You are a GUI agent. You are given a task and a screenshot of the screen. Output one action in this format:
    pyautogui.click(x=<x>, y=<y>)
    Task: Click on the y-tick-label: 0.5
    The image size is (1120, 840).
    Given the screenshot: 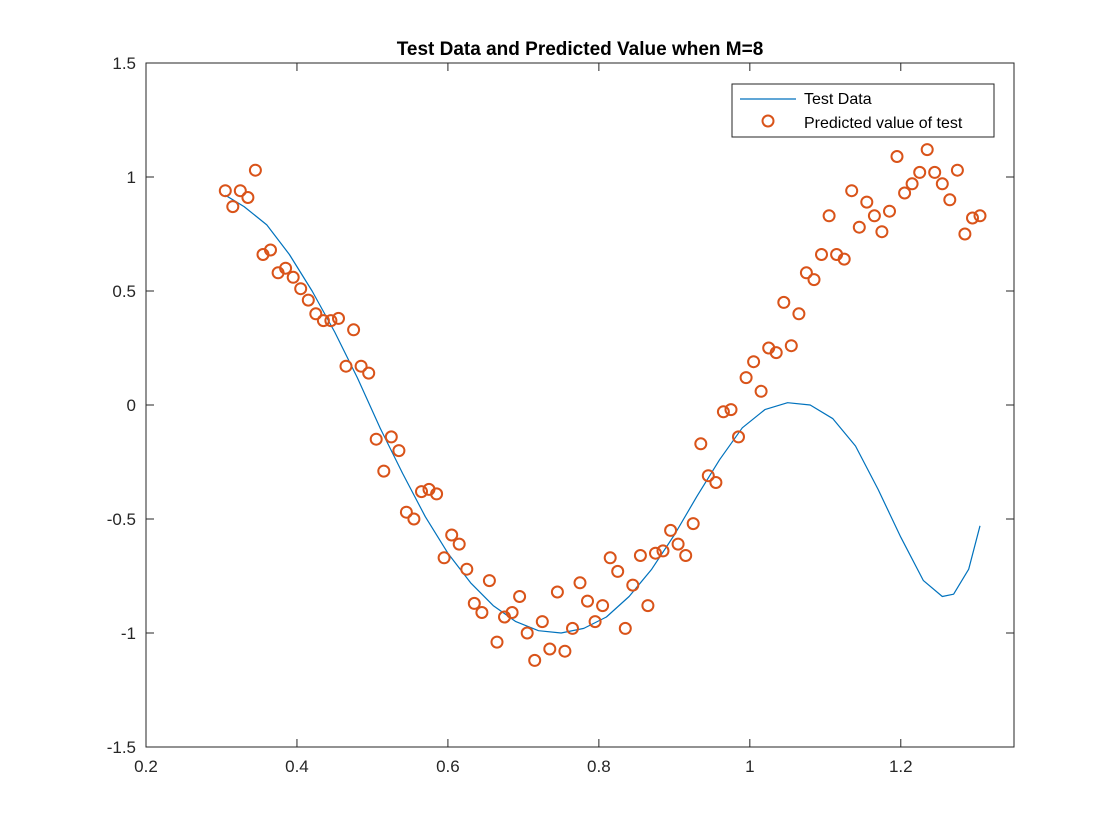 What is the action you would take?
    pyautogui.click(x=124, y=291)
    